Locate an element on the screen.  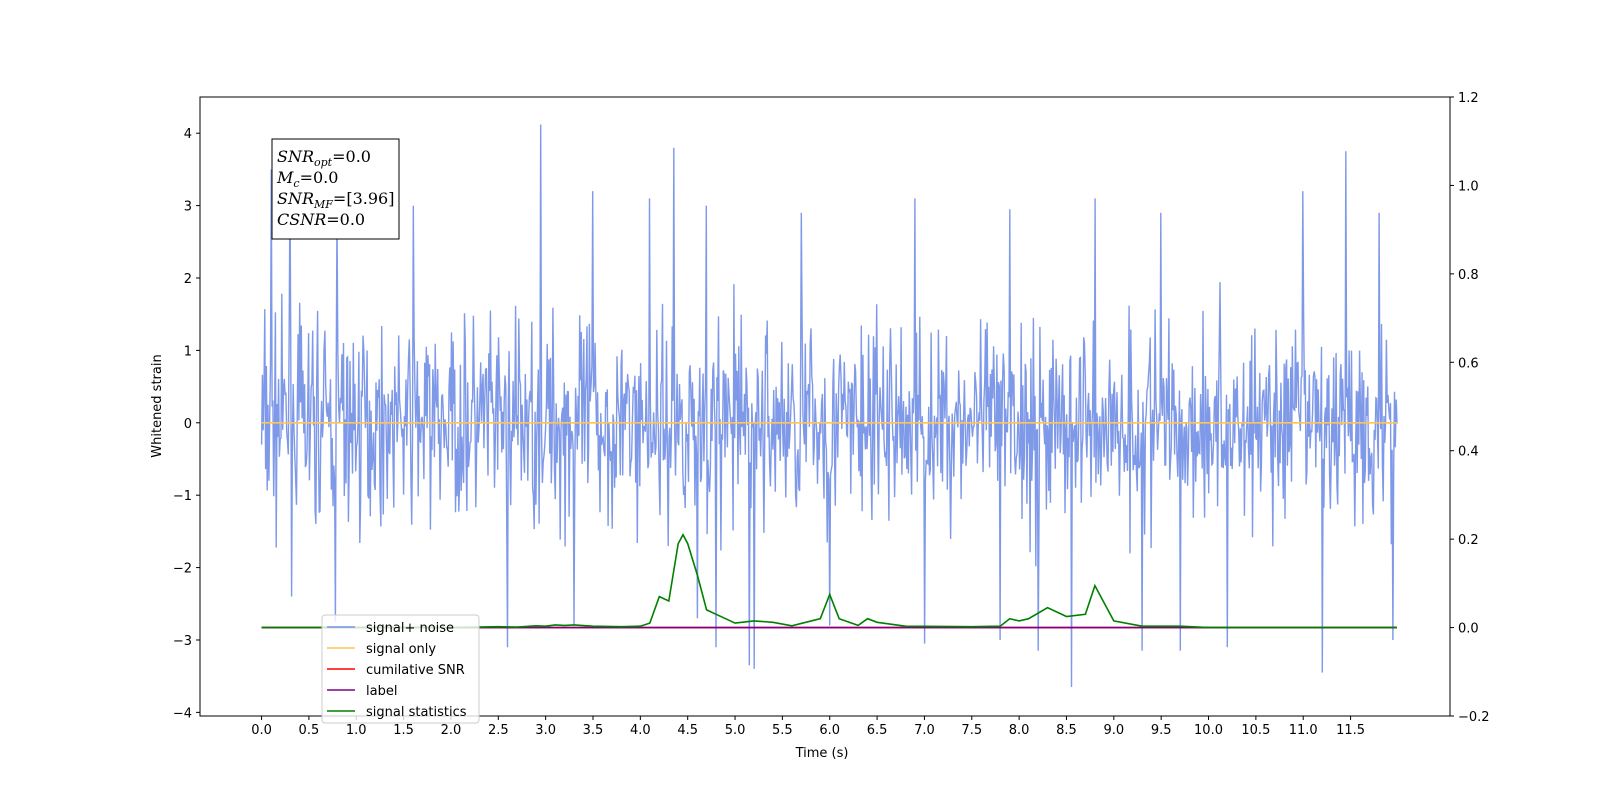
x-tick-label: 7.0 is located at coordinates (924, 730).